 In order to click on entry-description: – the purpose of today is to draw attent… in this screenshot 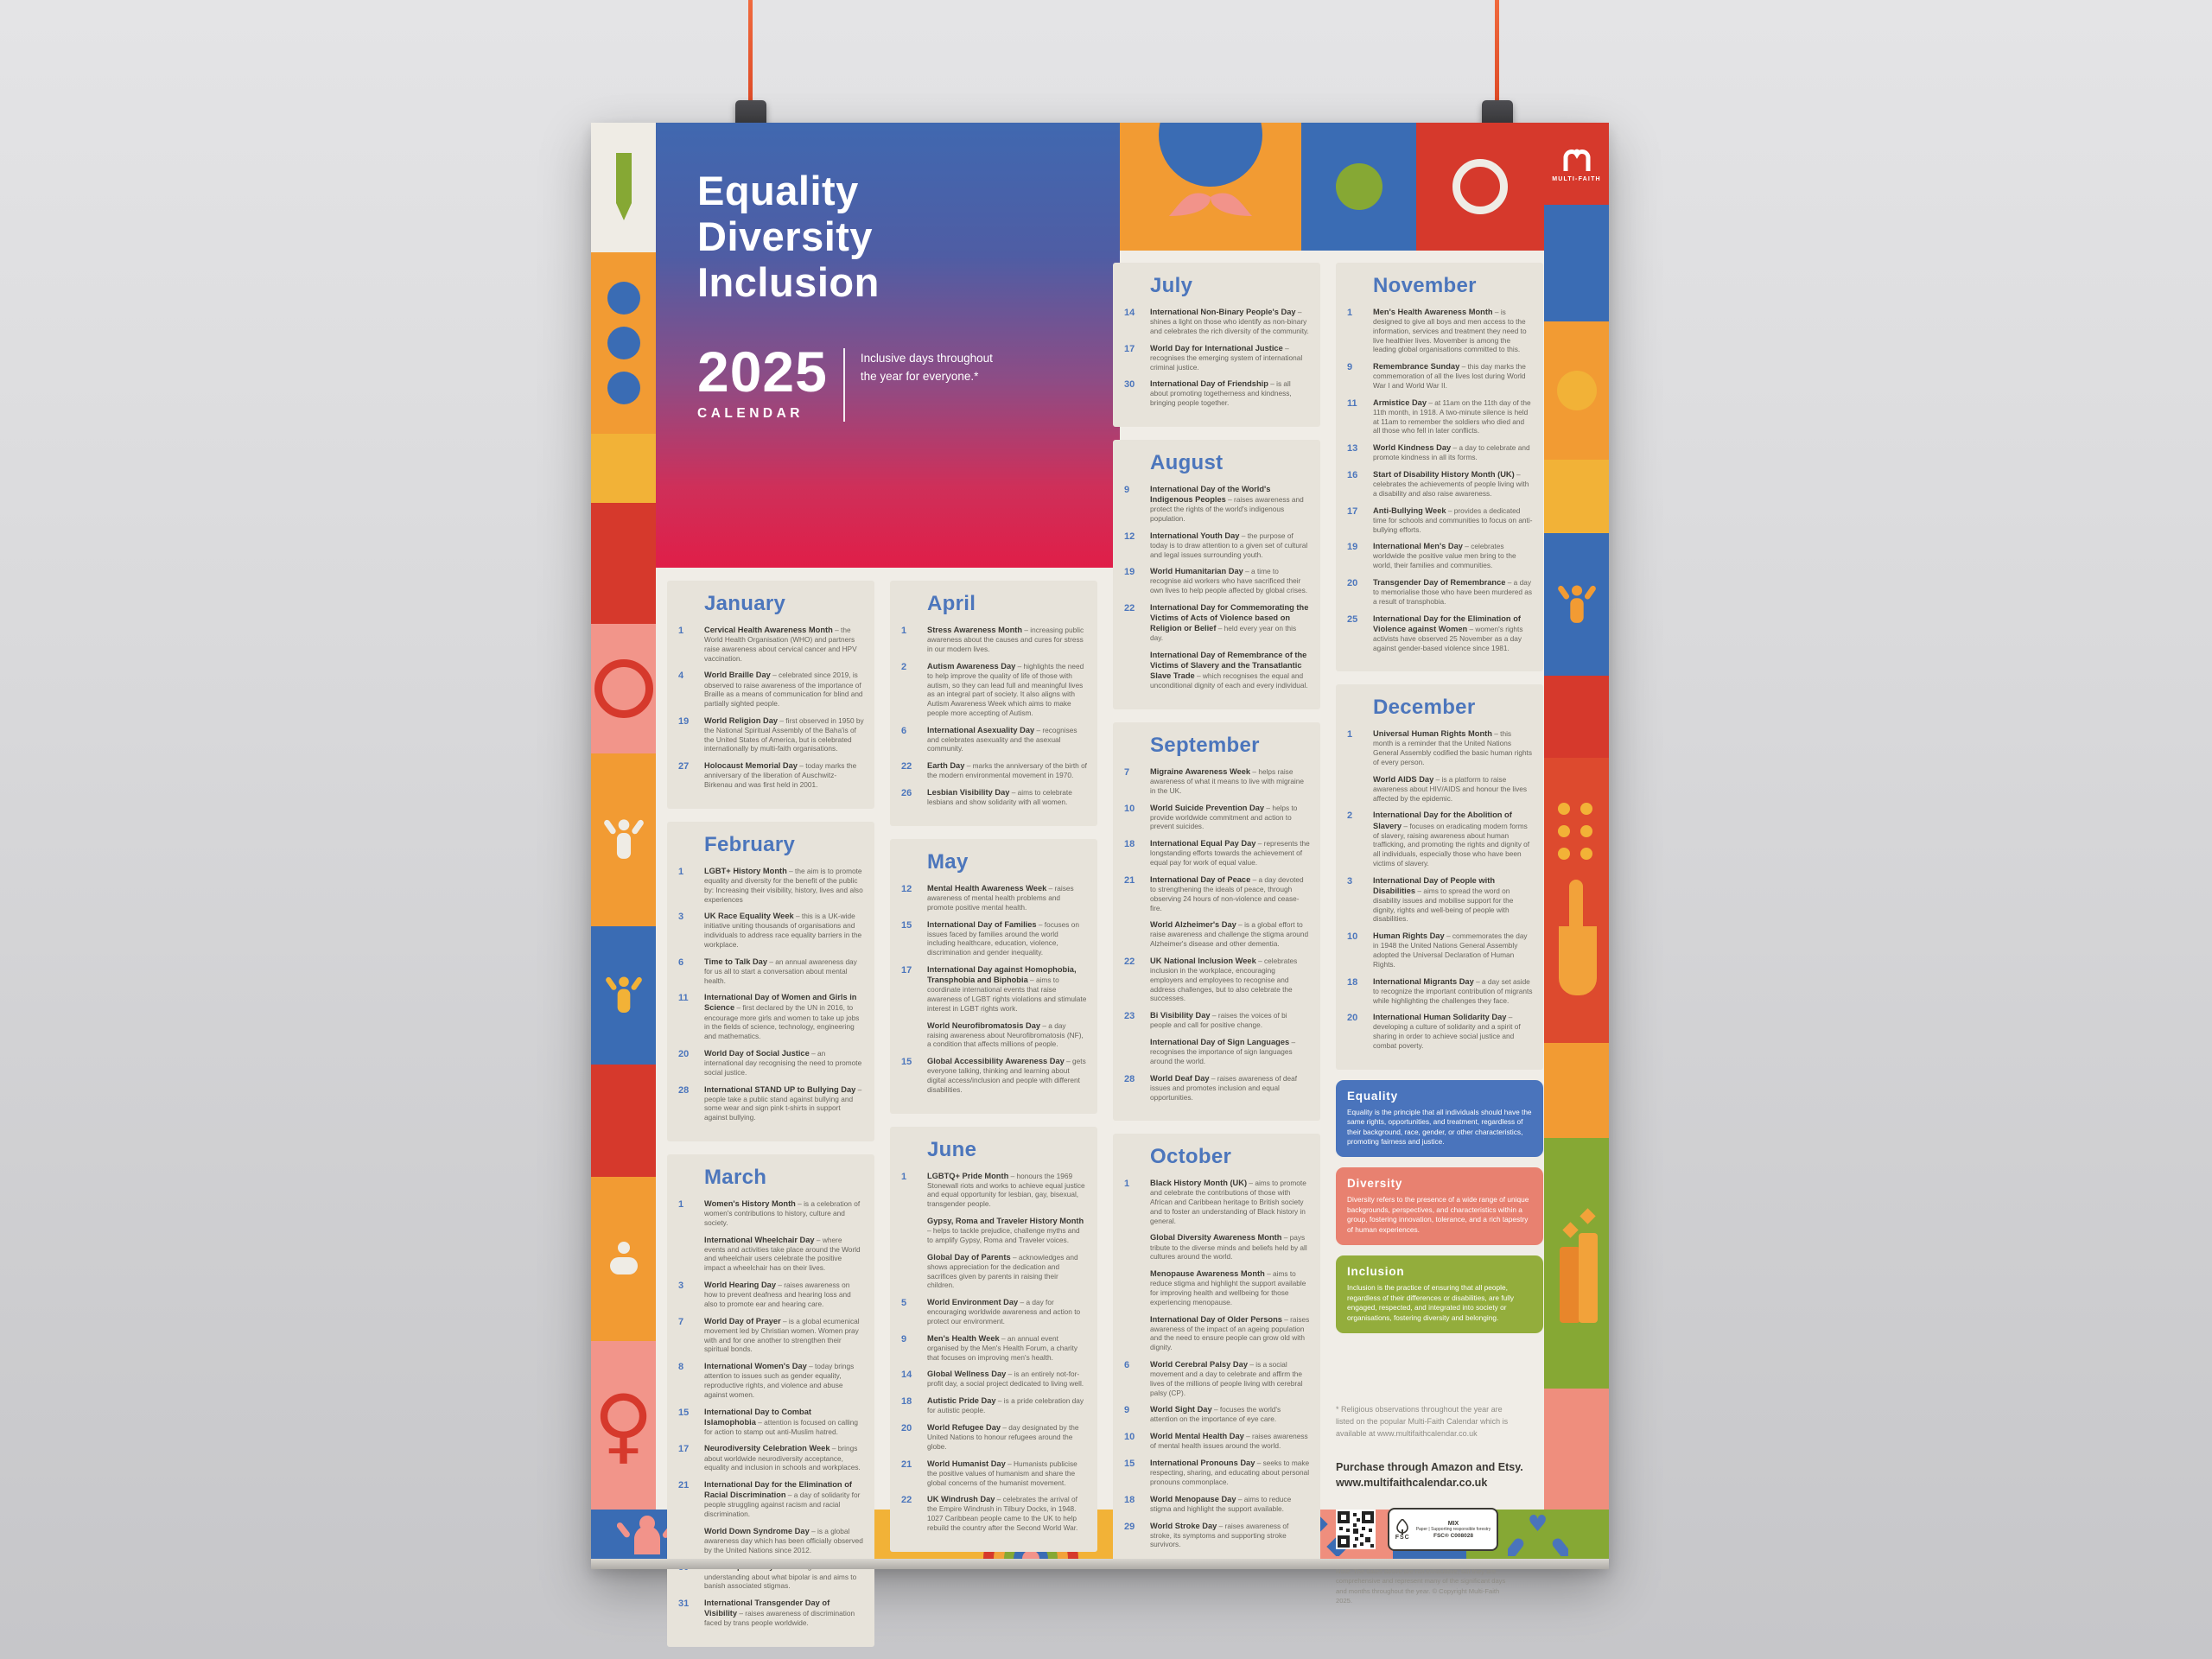, I will do `click(1229, 545)`.